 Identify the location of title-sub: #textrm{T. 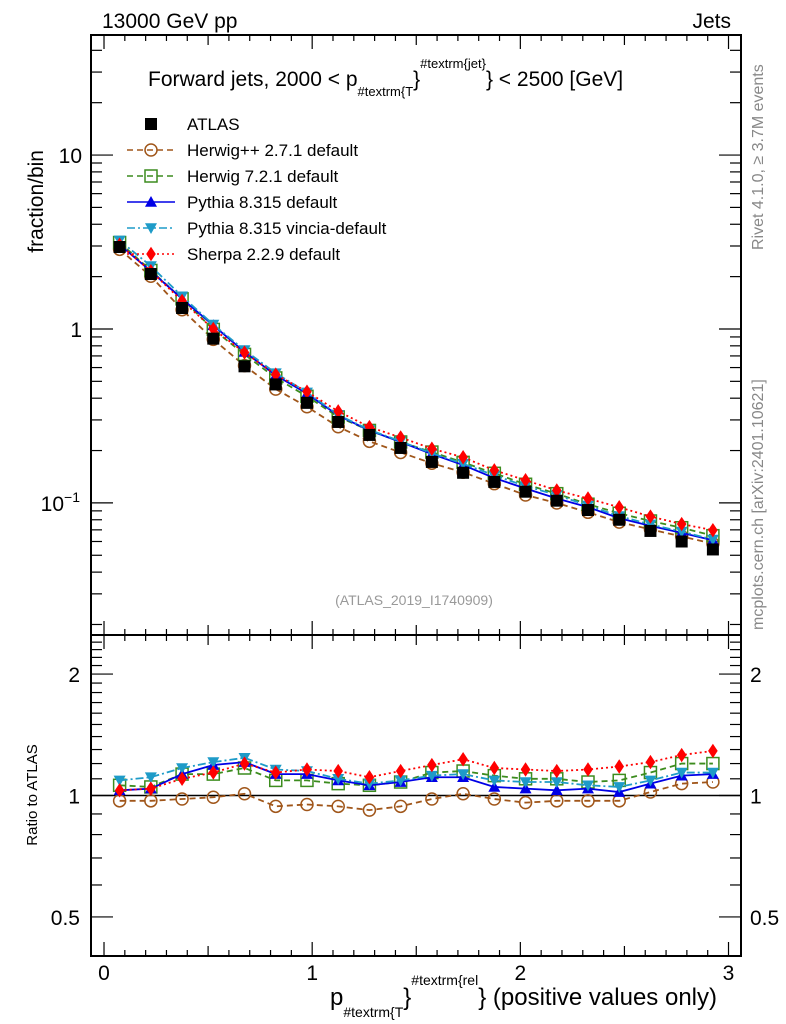
(386, 91).